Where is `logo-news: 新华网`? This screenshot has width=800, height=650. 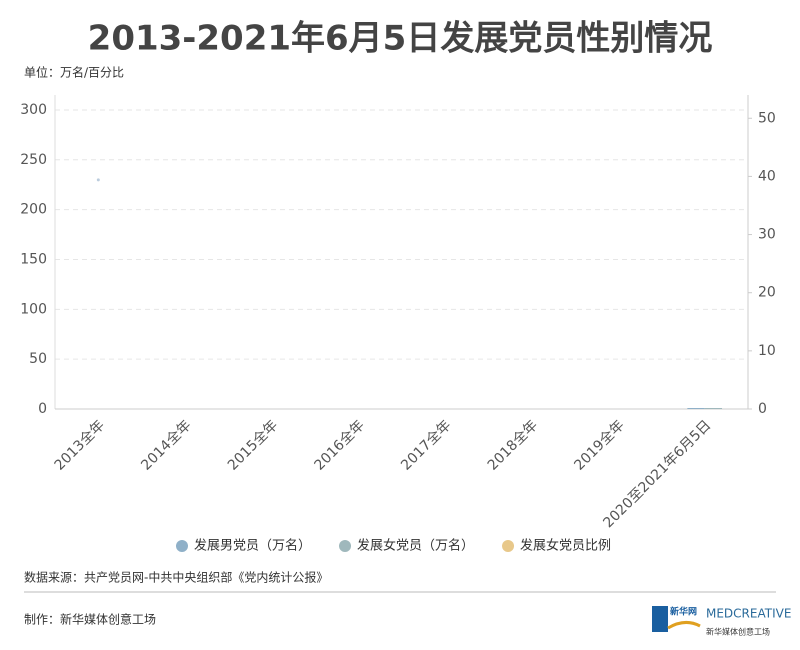 logo-news: 新华网 is located at coordinates (676, 619).